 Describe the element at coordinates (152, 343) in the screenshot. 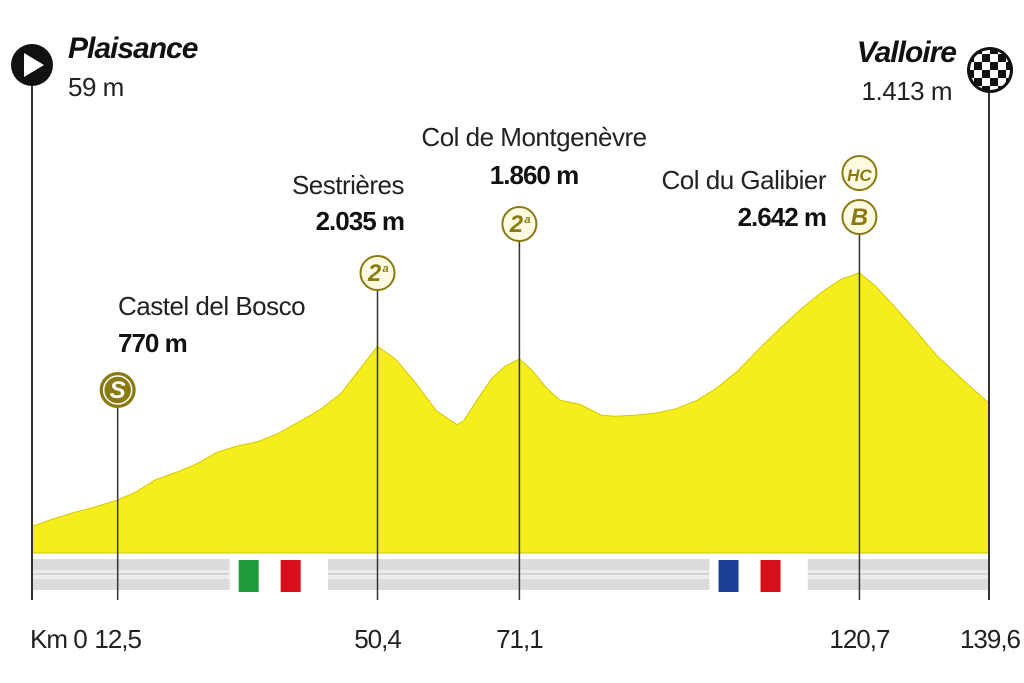

I see `climb-altitude-castel-del-bosco: 770 m` at that location.